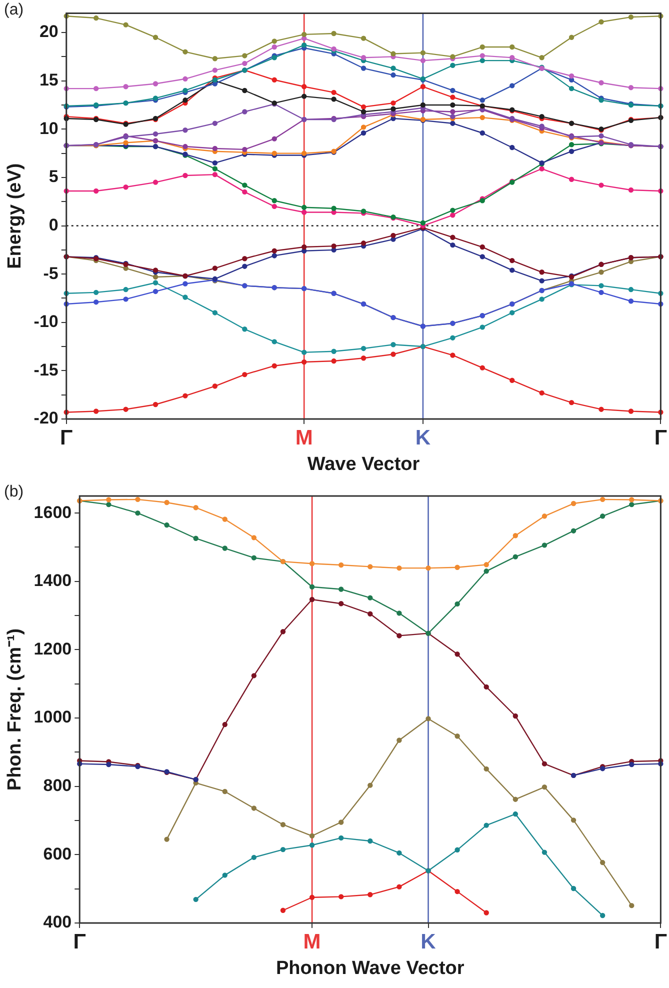 The width and height of the screenshot is (669, 988). Describe the element at coordinates (53, 224) in the screenshot. I see `y-tick-label: 0` at that location.